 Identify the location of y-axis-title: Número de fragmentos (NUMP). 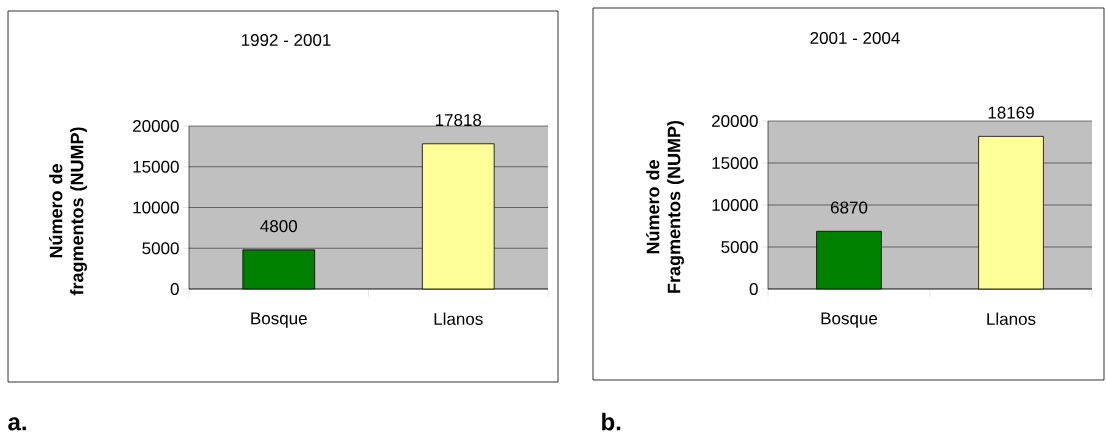
(68, 211).